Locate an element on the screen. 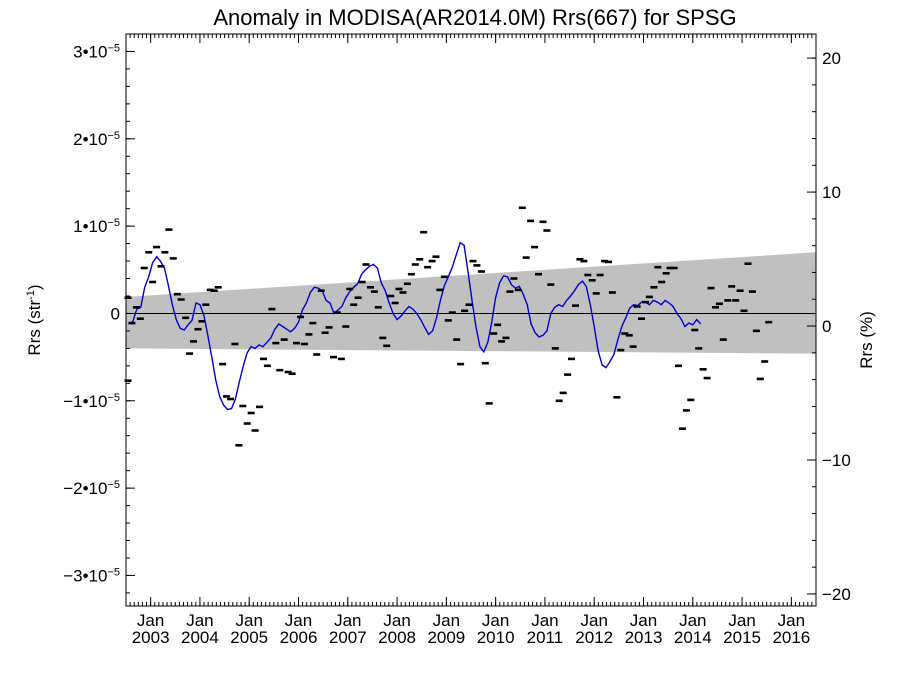 This screenshot has width=900, height=675. left-tick-label: −1•10−5 is located at coordinates (91, 401).